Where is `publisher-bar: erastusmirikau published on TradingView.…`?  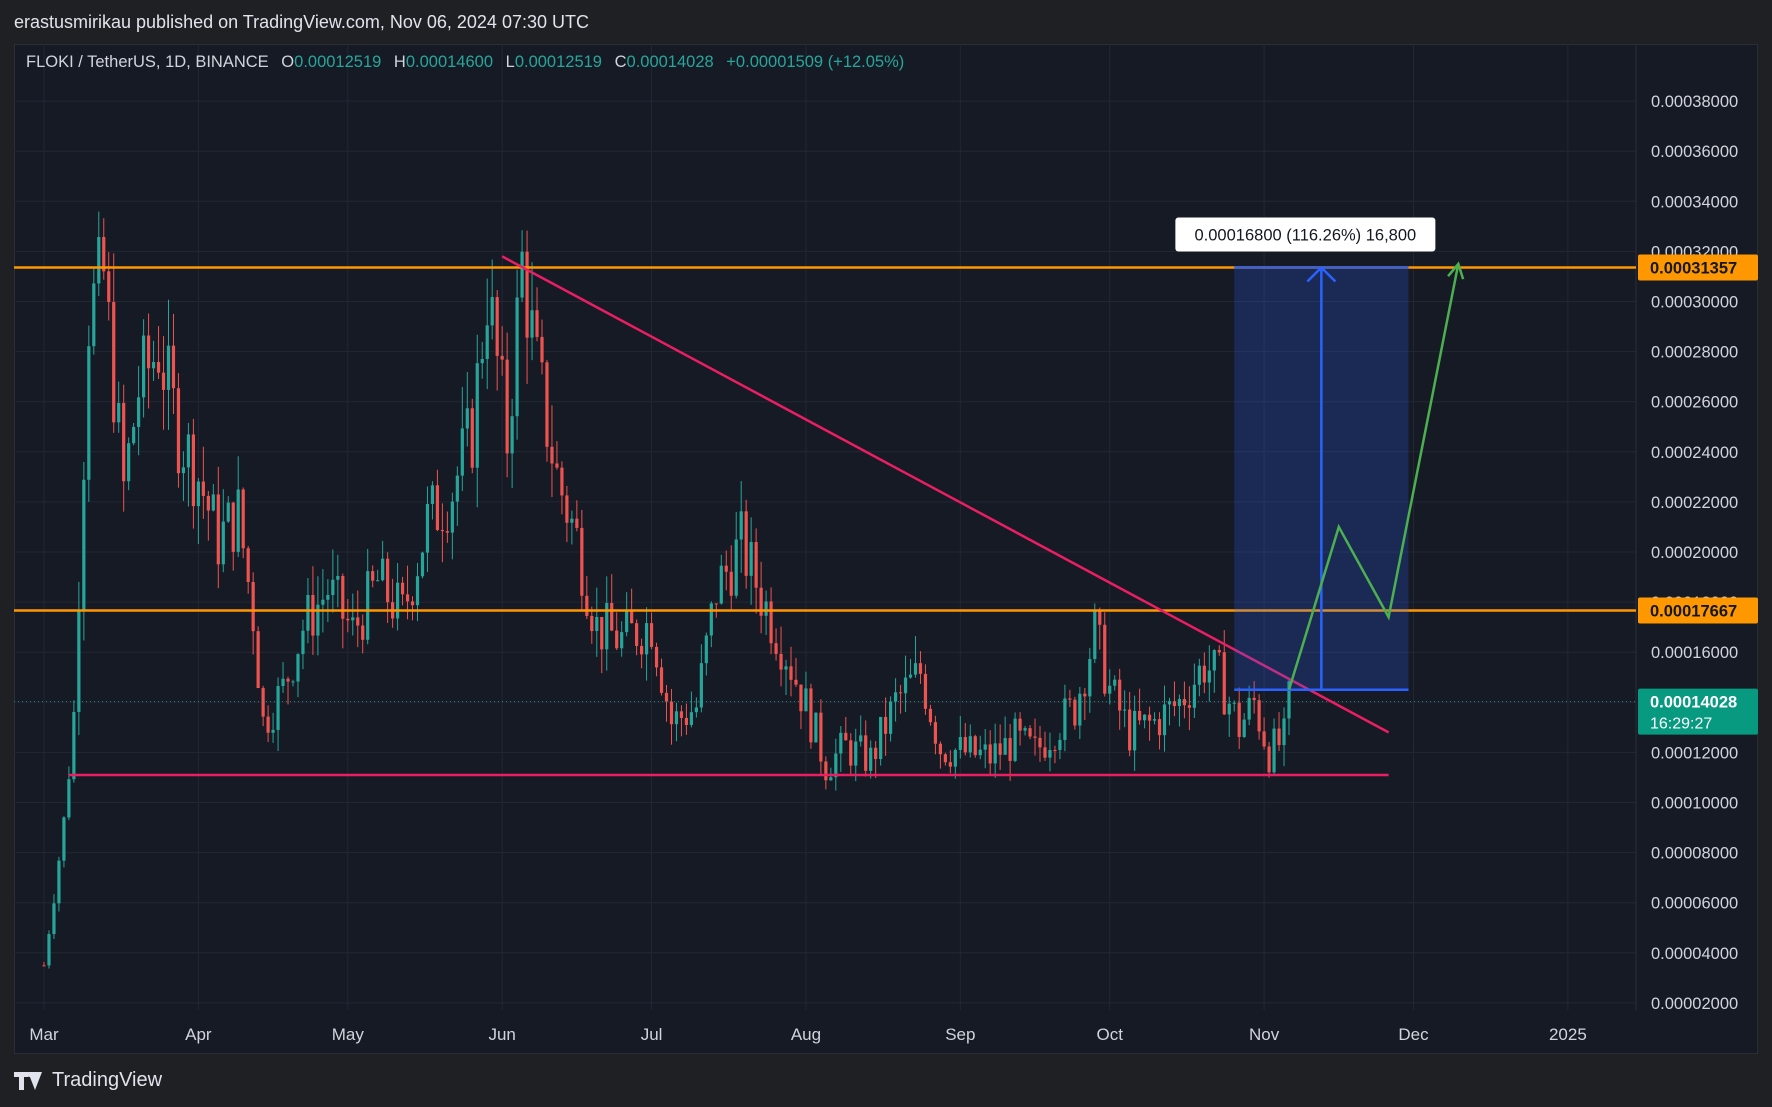 publisher-bar: erastusmirikau published on TradingView.… is located at coordinates (886, 22).